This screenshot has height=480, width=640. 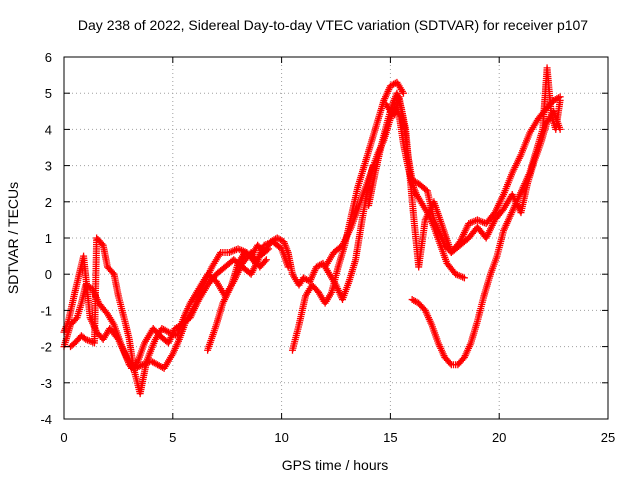 I want to click on y-axis-label: SDTVAR / TECUs, so click(x=13, y=238).